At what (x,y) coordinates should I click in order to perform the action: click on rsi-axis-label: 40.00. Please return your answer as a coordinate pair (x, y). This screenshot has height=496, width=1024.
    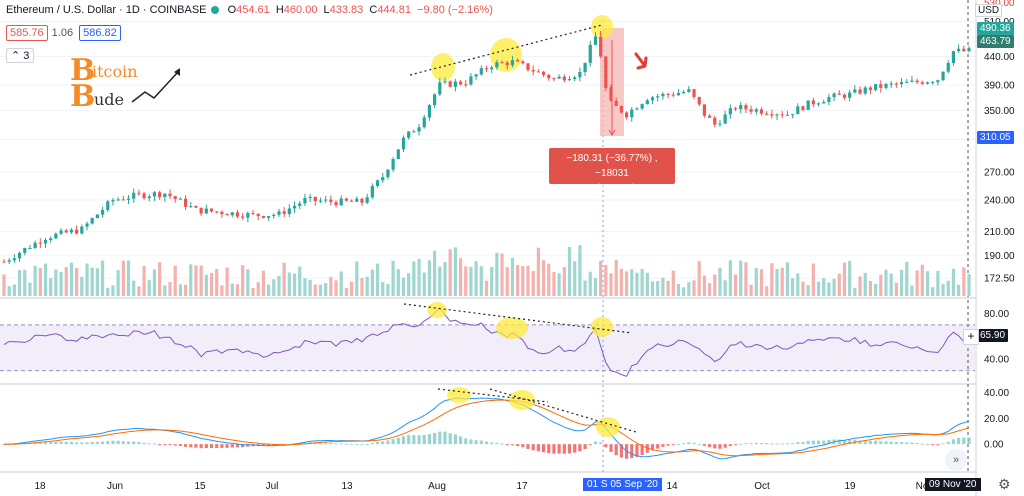
    Looking at the image, I should click on (996, 360).